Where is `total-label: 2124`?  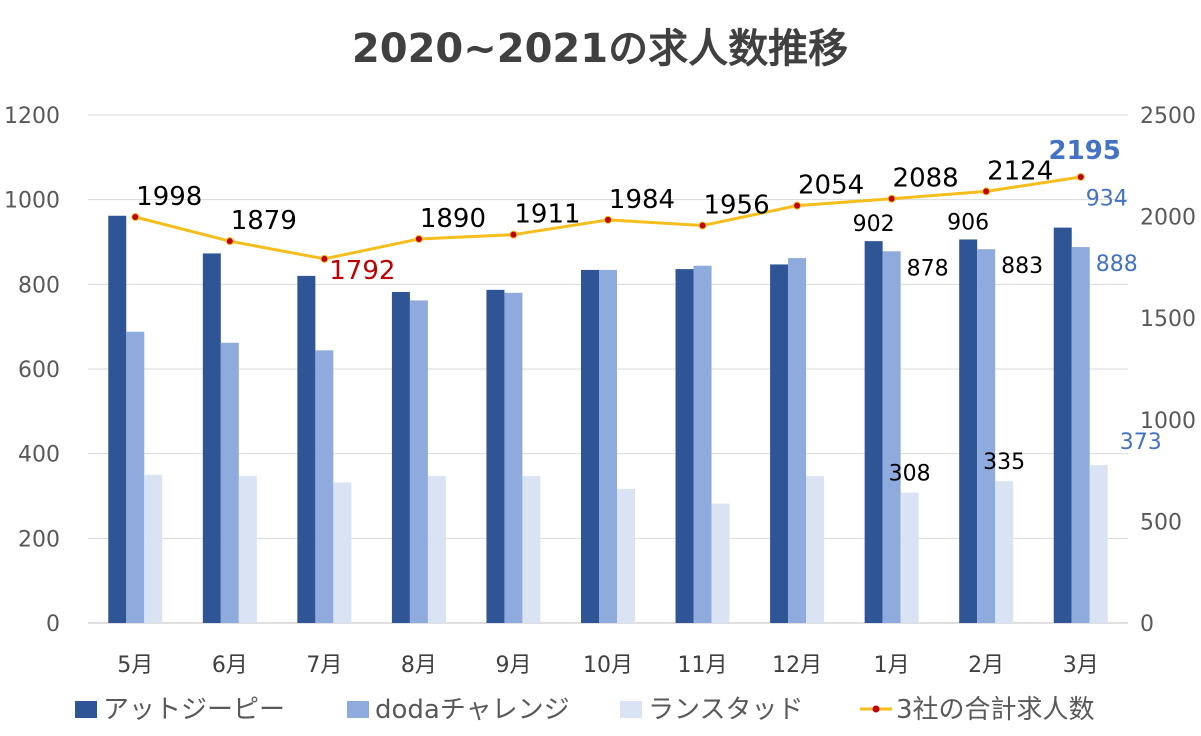 total-label: 2124 is located at coordinates (1020, 171).